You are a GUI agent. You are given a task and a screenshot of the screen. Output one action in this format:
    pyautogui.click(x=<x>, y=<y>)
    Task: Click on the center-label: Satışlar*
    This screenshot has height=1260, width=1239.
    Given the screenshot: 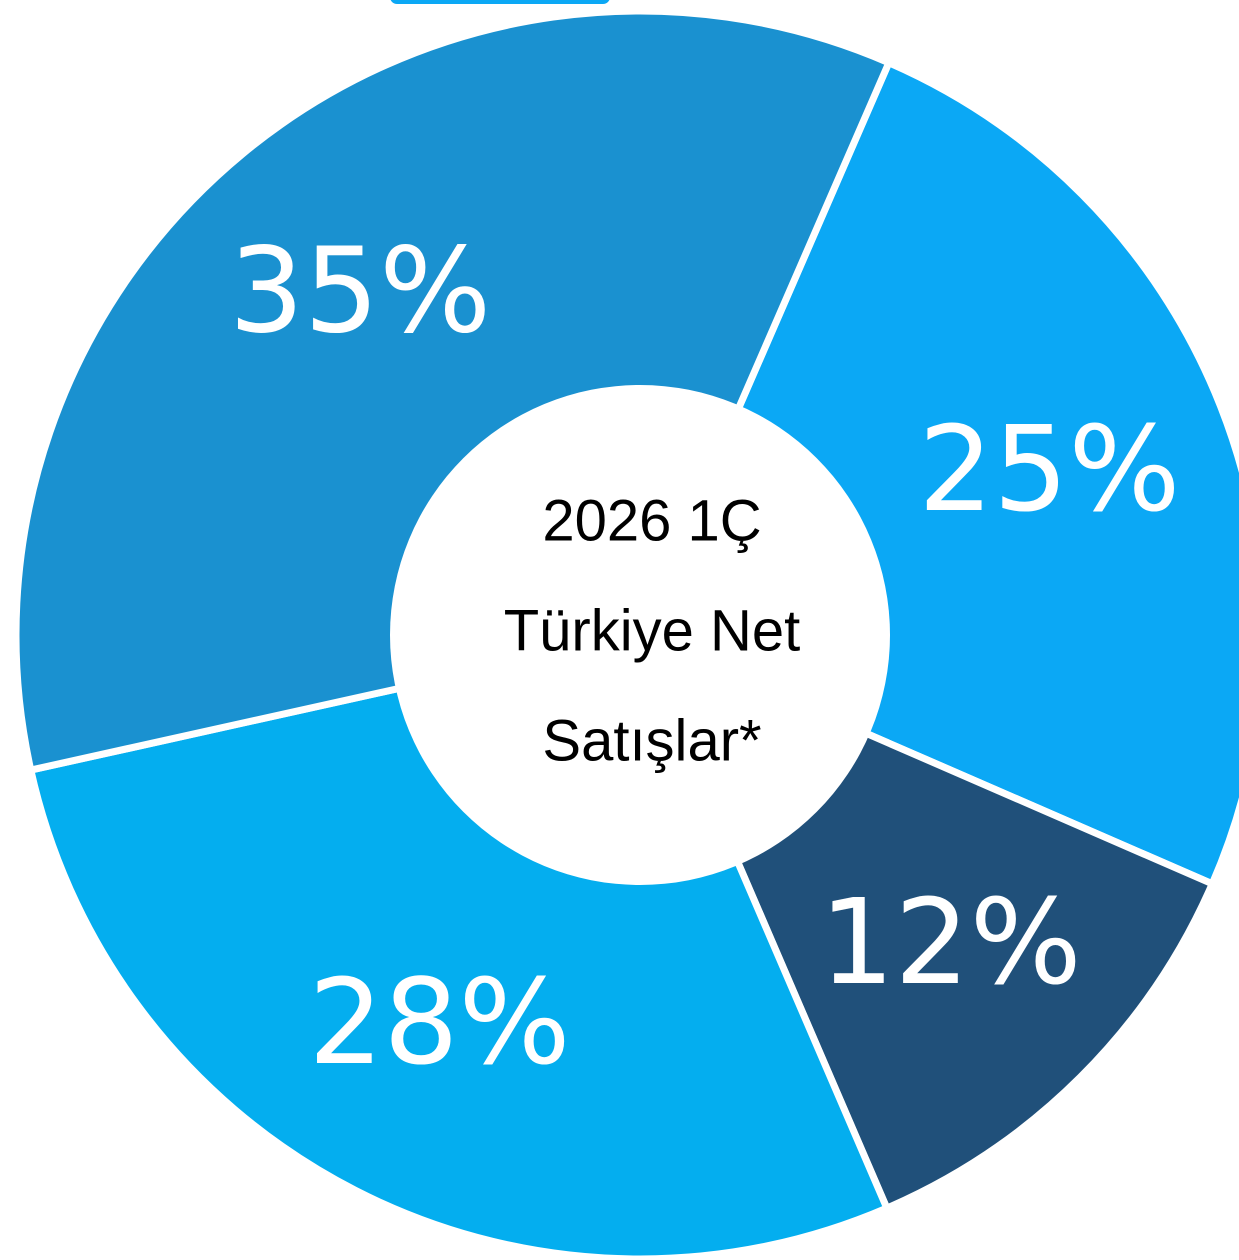 What is the action you would take?
    pyautogui.click(x=651, y=740)
    